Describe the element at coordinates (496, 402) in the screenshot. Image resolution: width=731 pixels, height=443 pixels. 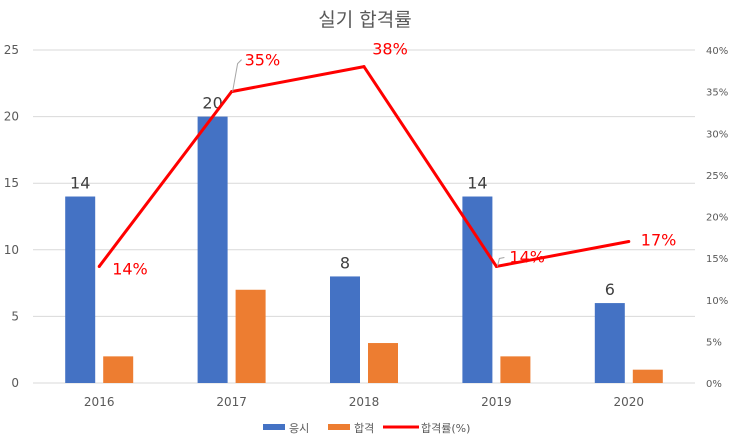
I see `x-tick-label: 2019` at that location.